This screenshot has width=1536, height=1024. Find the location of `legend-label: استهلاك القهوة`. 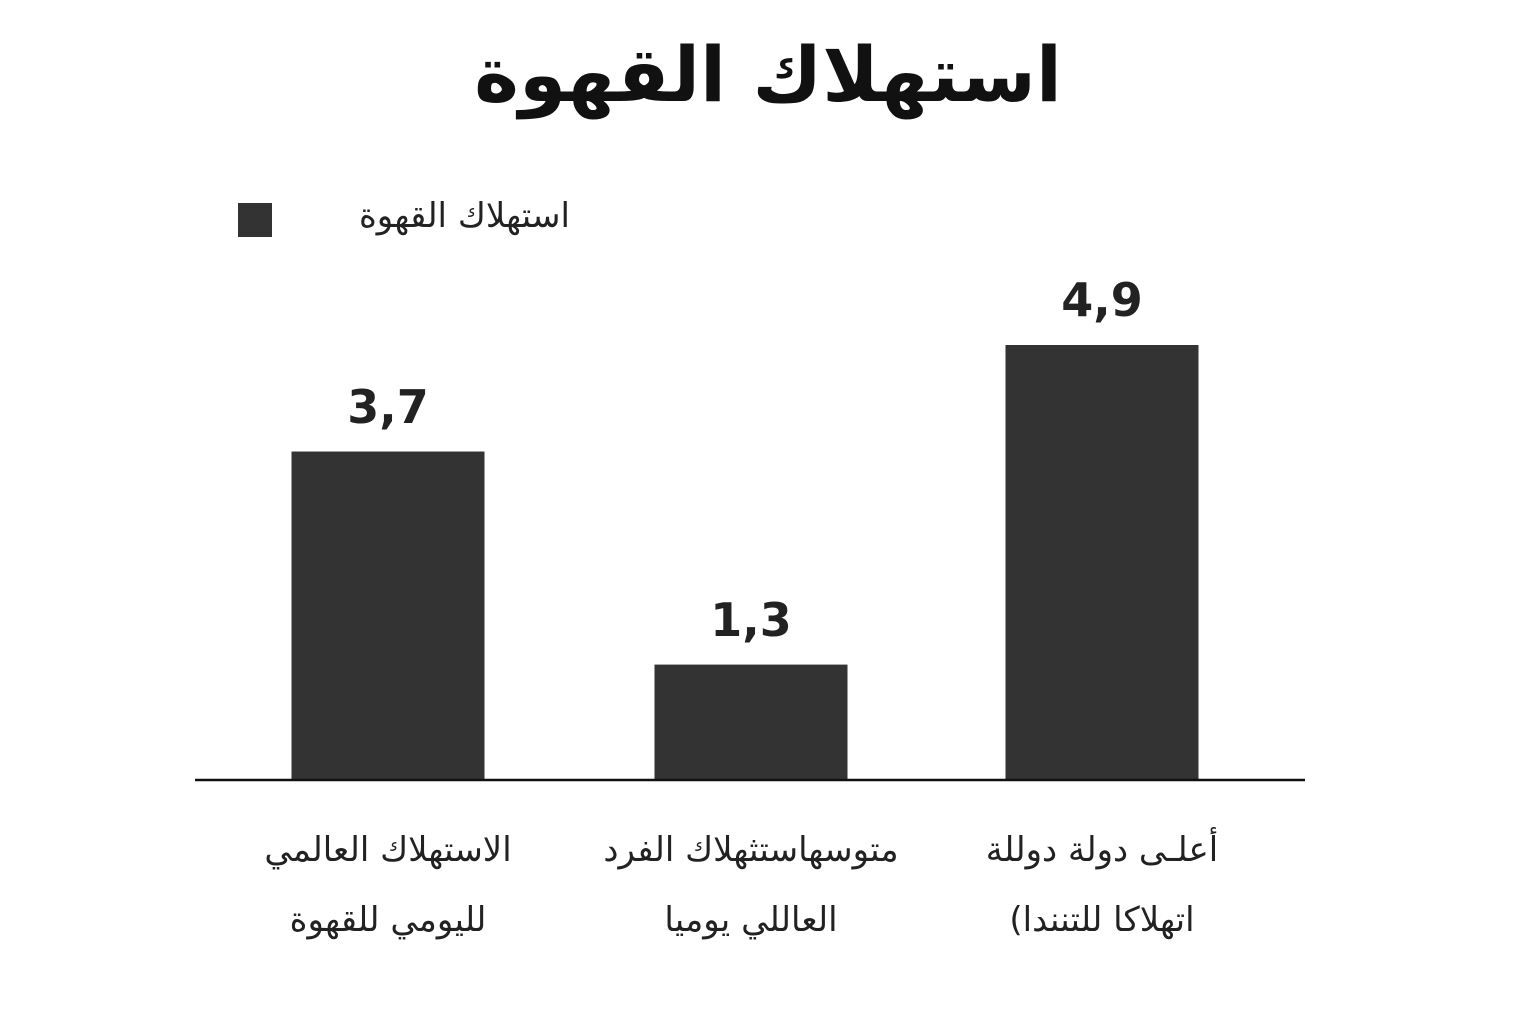

legend-label: استهلاك القهوة is located at coordinates (464, 216).